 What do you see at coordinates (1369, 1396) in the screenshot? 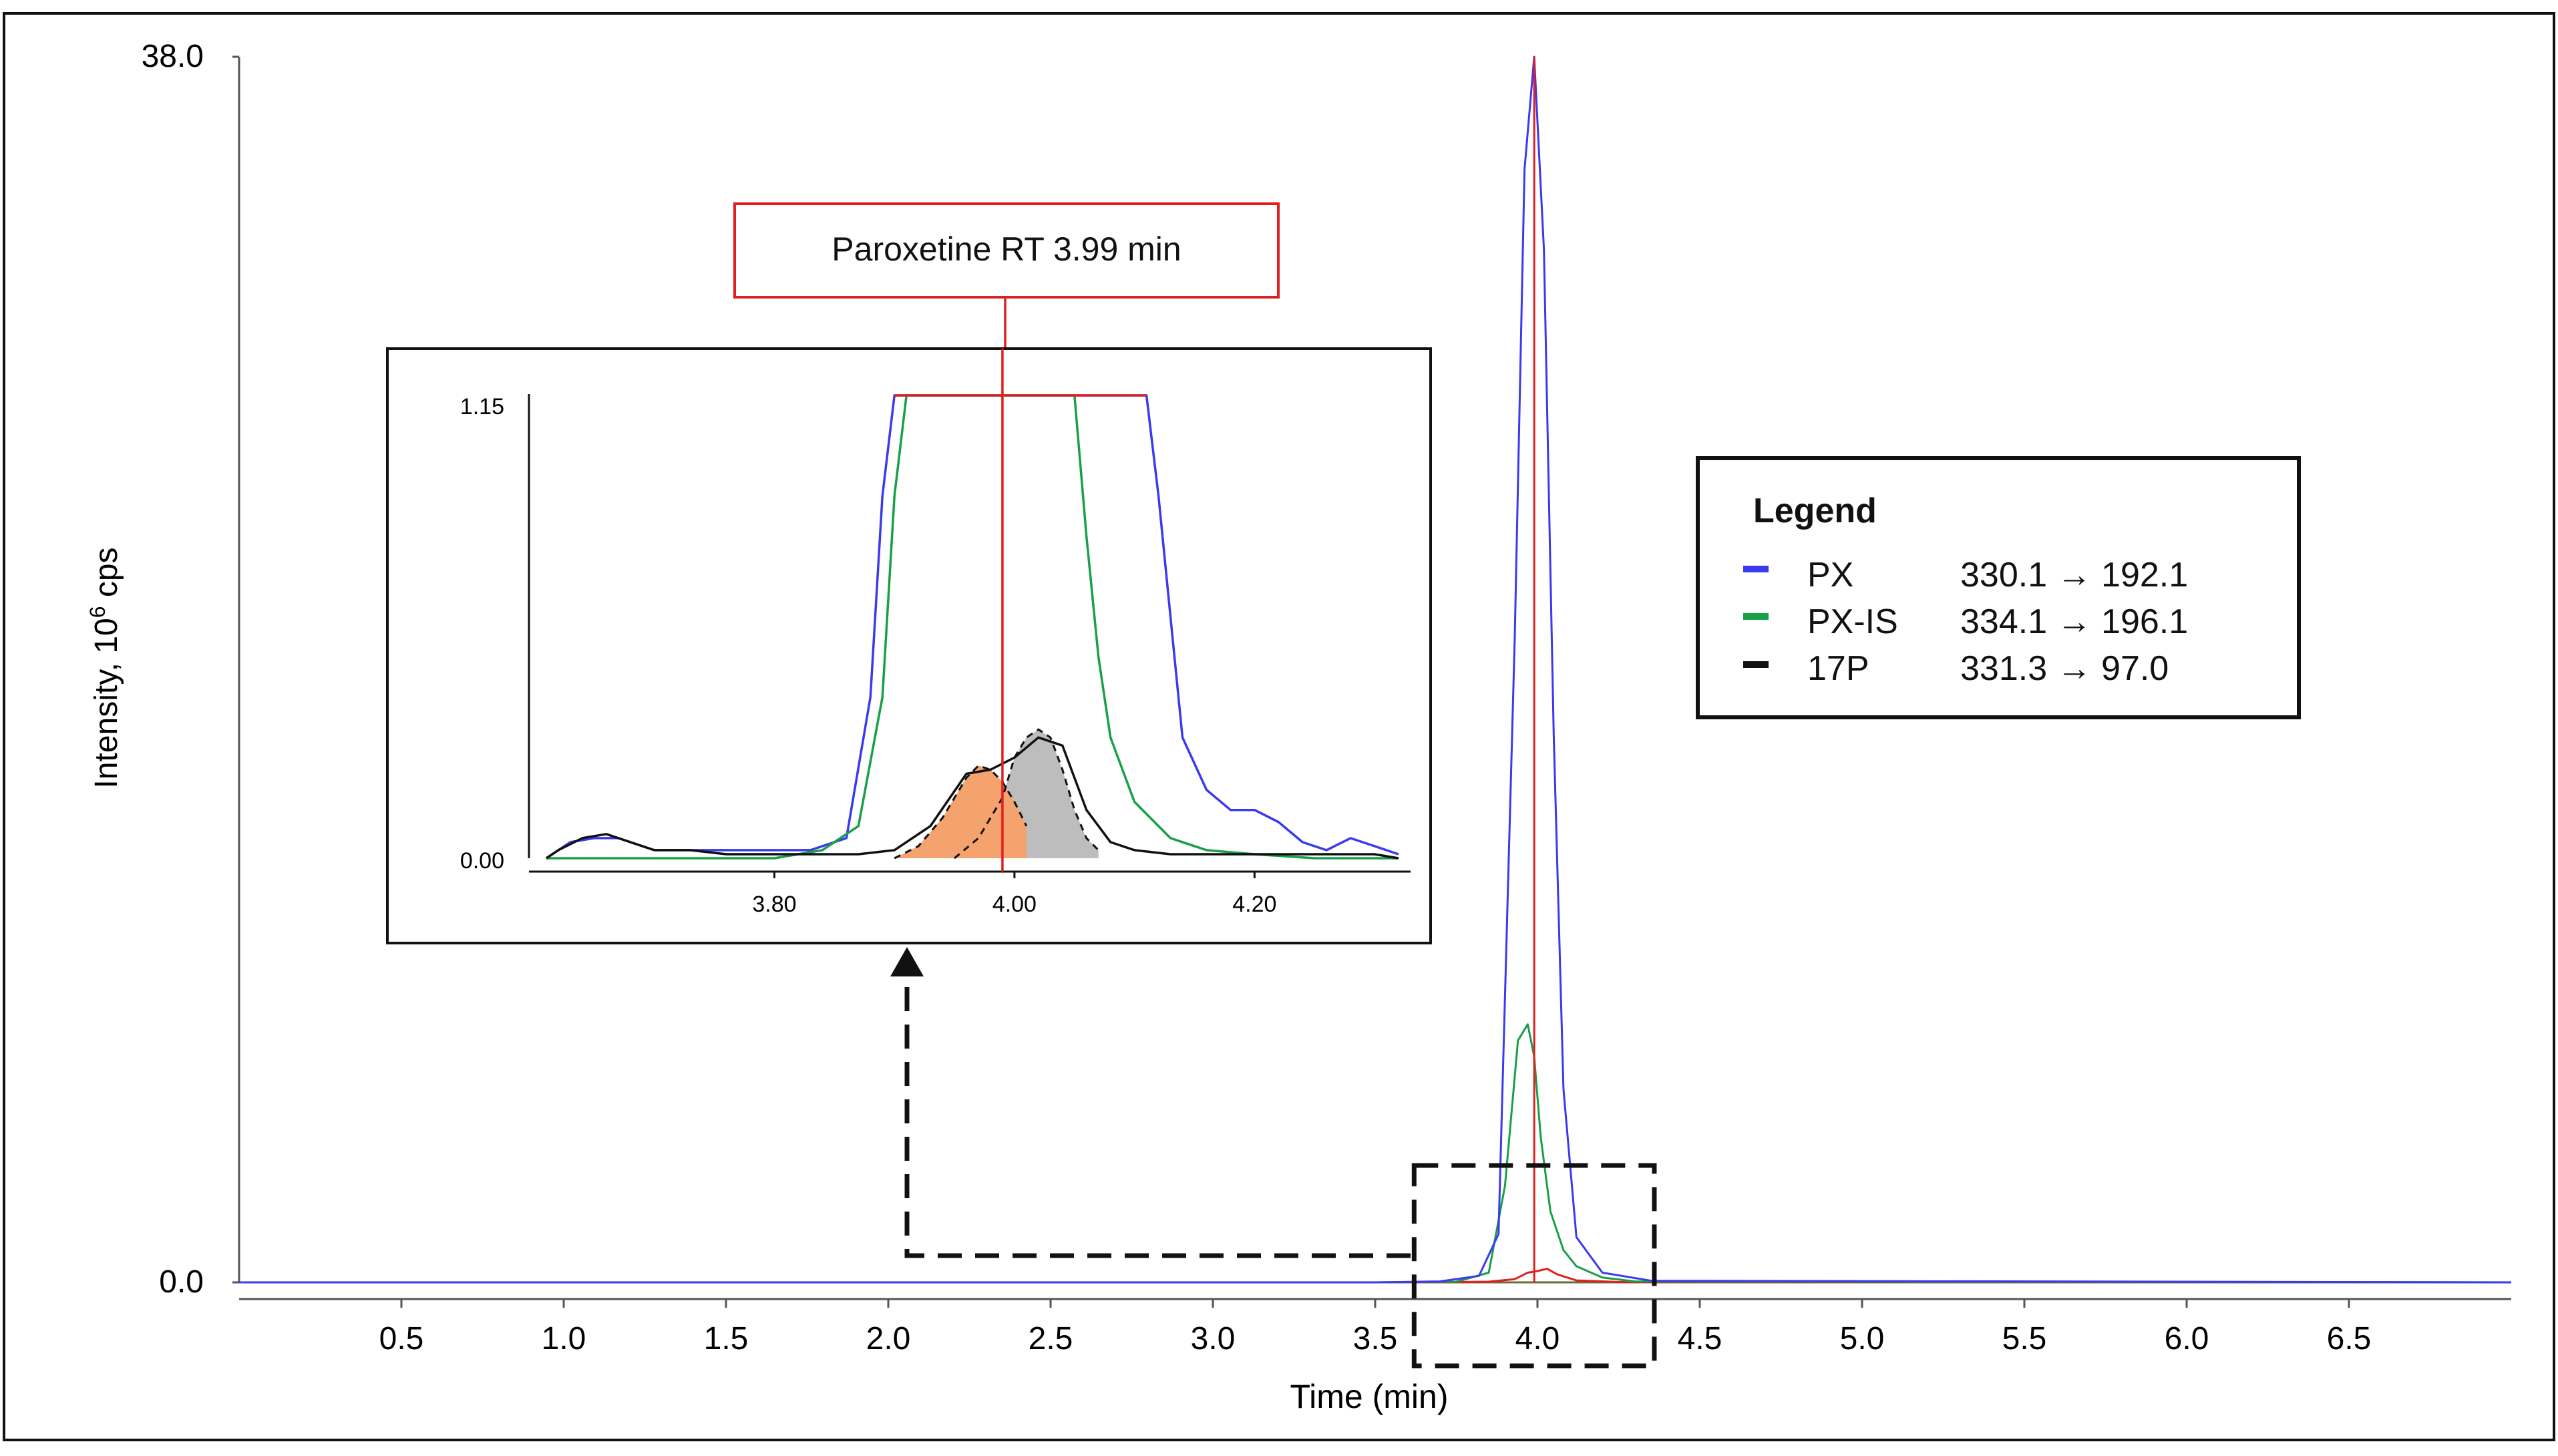
I see `x-axis-title: Time (min)` at bounding box center [1369, 1396].